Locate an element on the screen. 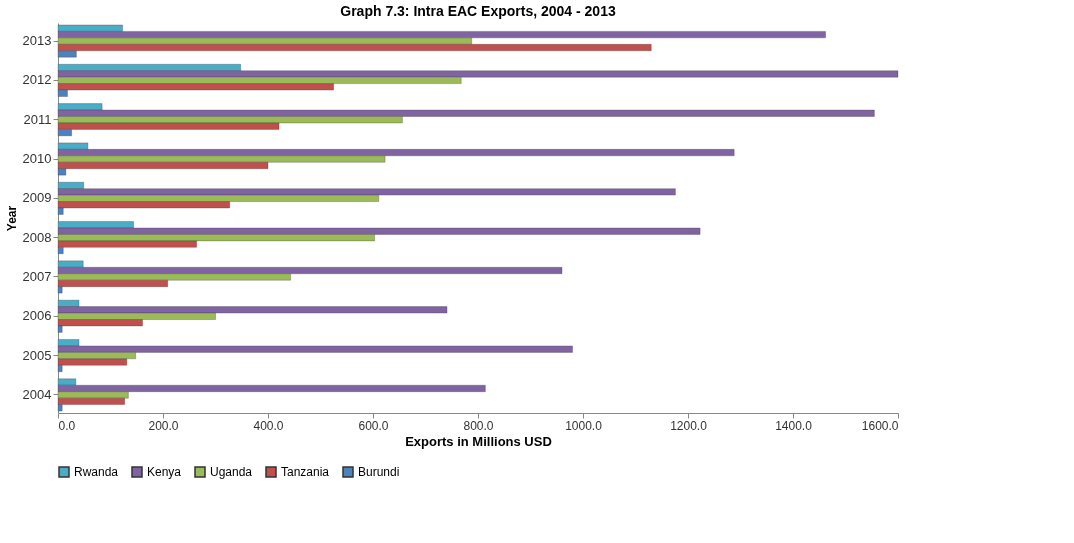 The height and width of the screenshot is (543, 1074). y-tick-label: 2007 is located at coordinates (37, 276).